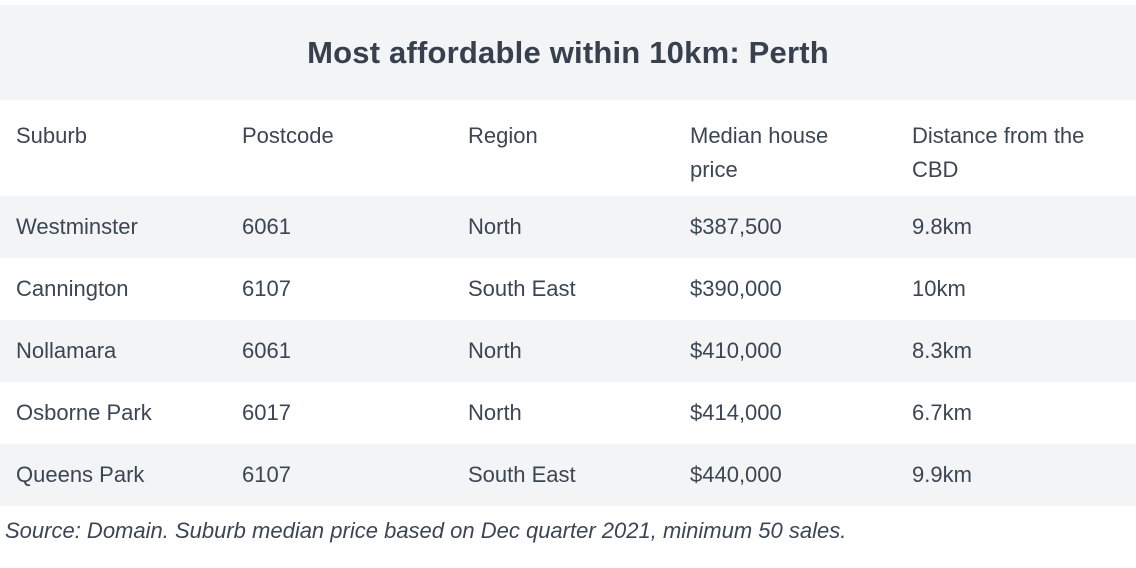 The image size is (1136, 568). What do you see at coordinates (579, 136) in the screenshot?
I see `header-cell-region: Region` at bounding box center [579, 136].